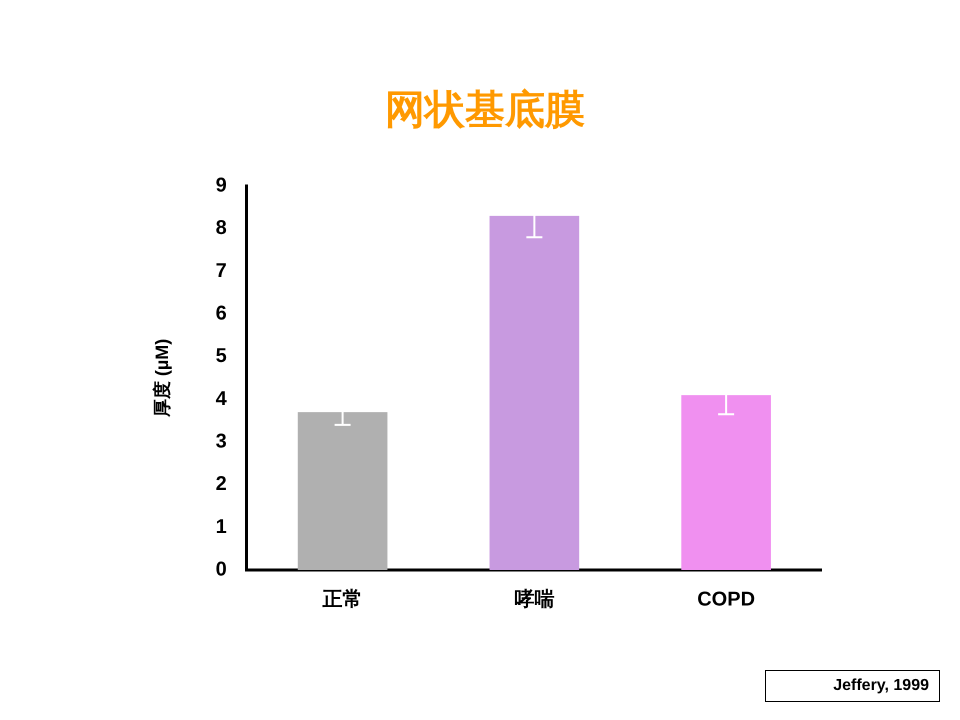  I want to click on y-tick-label: 7, so click(221, 271).